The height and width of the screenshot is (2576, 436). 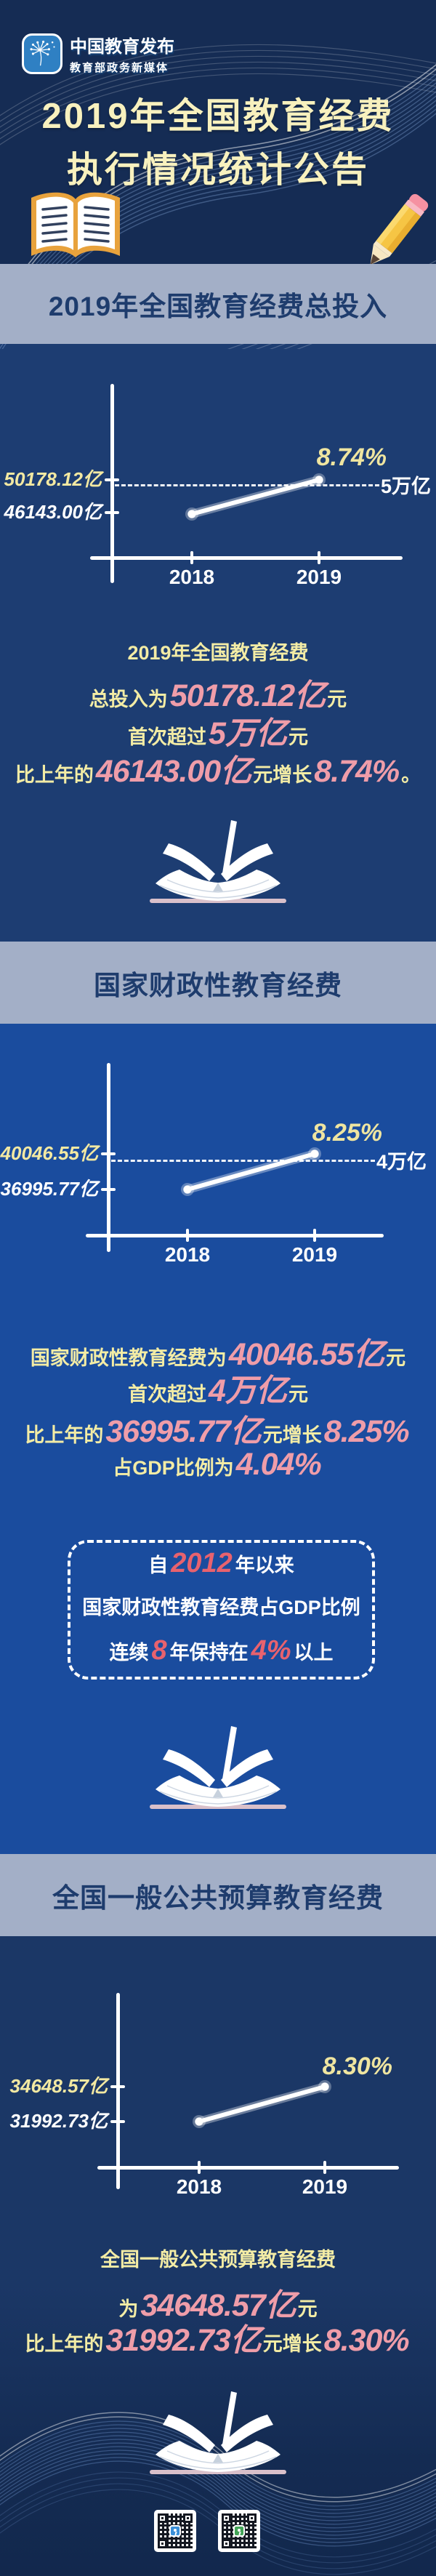 What do you see at coordinates (122, 47) in the screenshot?
I see `logo-title: 中国教育发布` at bounding box center [122, 47].